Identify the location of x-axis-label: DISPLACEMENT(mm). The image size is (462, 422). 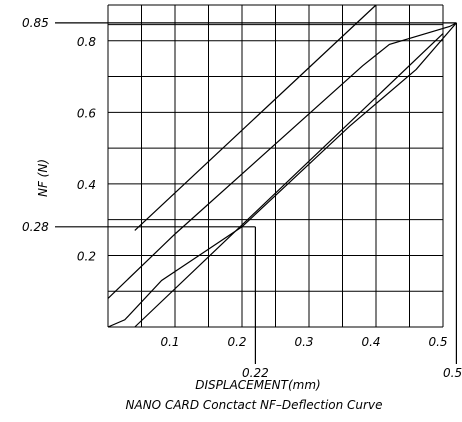
(257, 385).